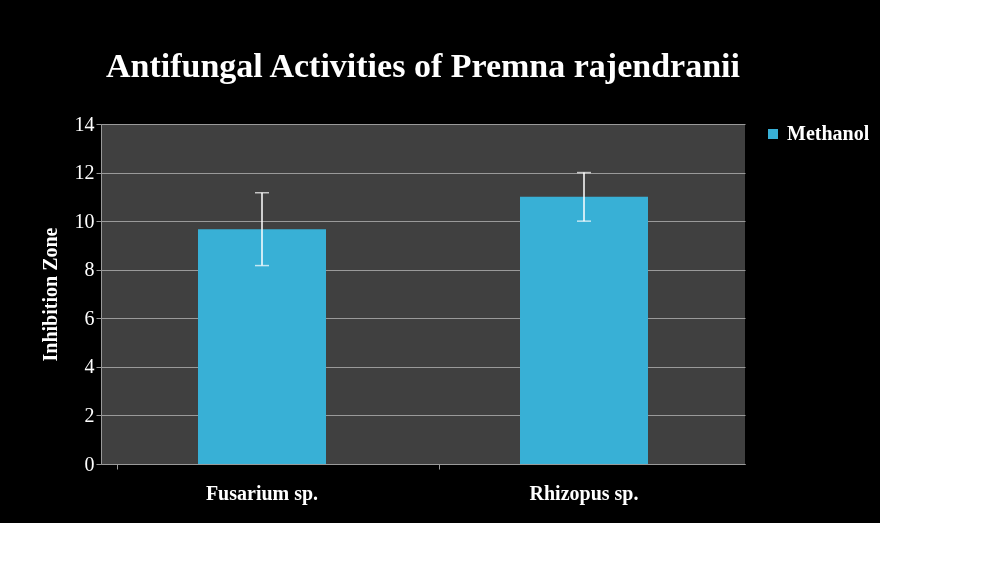 This screenshot has height=563, width=1008. I want to click on y-tick-label: 12, so click(84, 172).